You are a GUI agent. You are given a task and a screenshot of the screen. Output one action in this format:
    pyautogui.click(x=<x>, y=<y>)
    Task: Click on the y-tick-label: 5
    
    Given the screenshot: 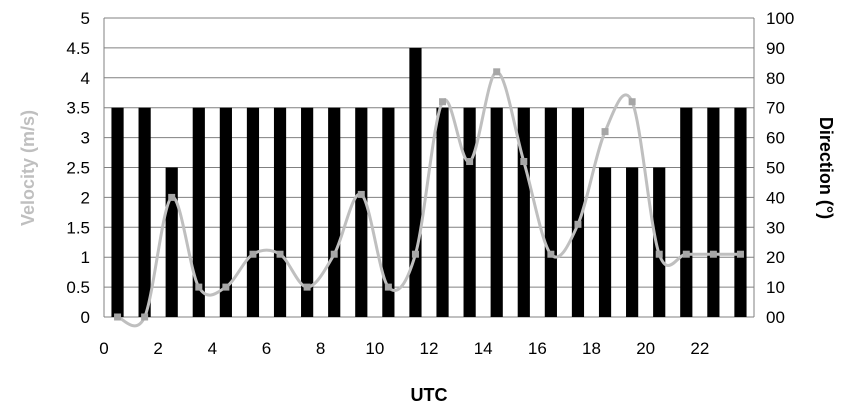 What is the action you would take?
    pyautogui.click(x=85, y=18)
    